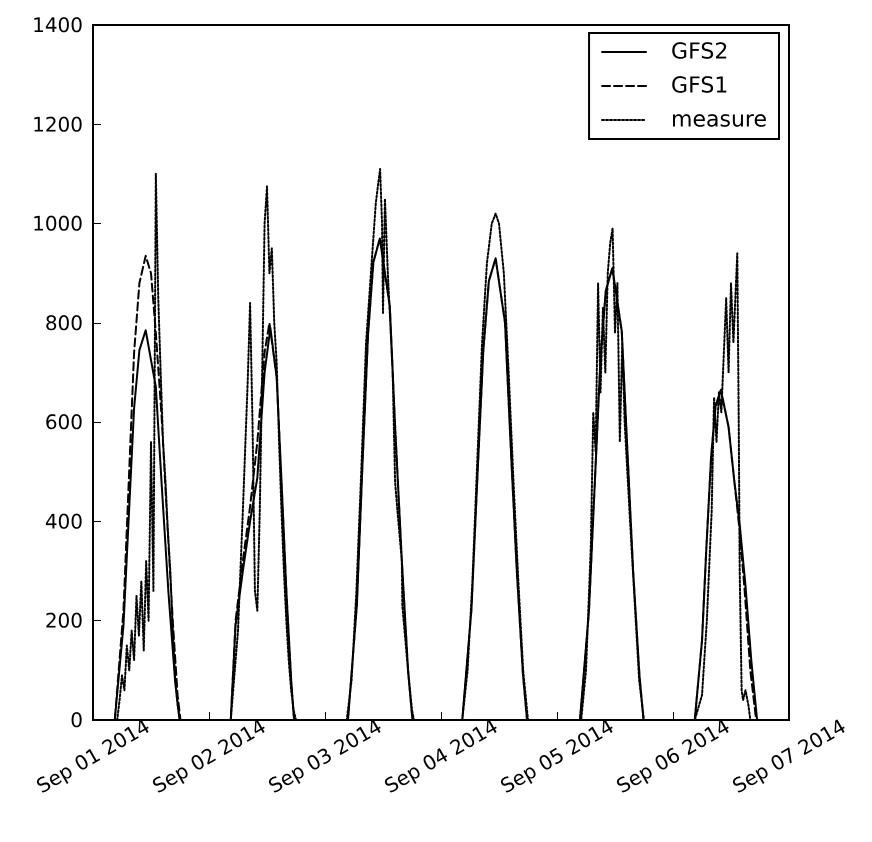 Image resolution: width=872 pixels, height=842 pixels. What do you see at coordinates (57, 25) in the screenshot?
I see `y-tick-label: 1400` at bounding box center [57, 25].